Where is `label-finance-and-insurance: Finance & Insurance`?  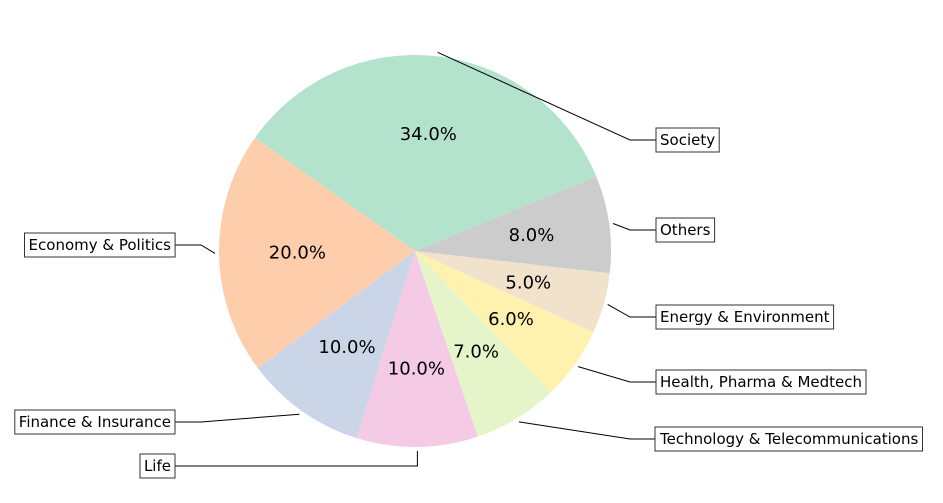 label-finance-and-insurance: Finance & Insurance is located at coordinates (95, 422).